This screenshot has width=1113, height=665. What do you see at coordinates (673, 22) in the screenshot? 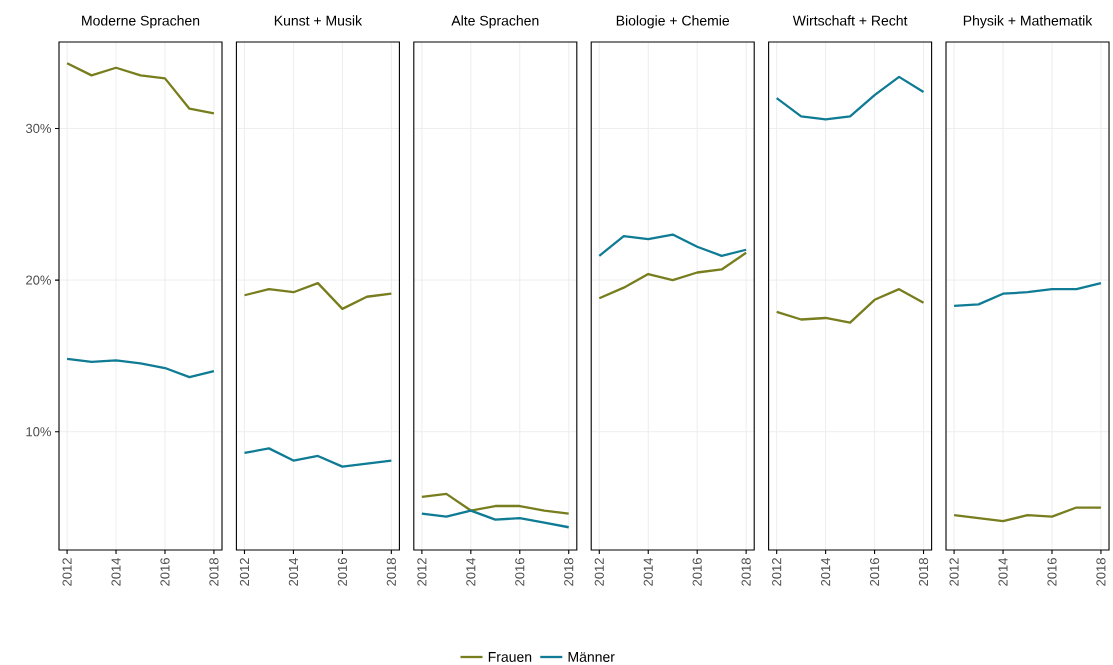
I see `chart-title: Biologie + Chemie` at bounding box center [673, 22].